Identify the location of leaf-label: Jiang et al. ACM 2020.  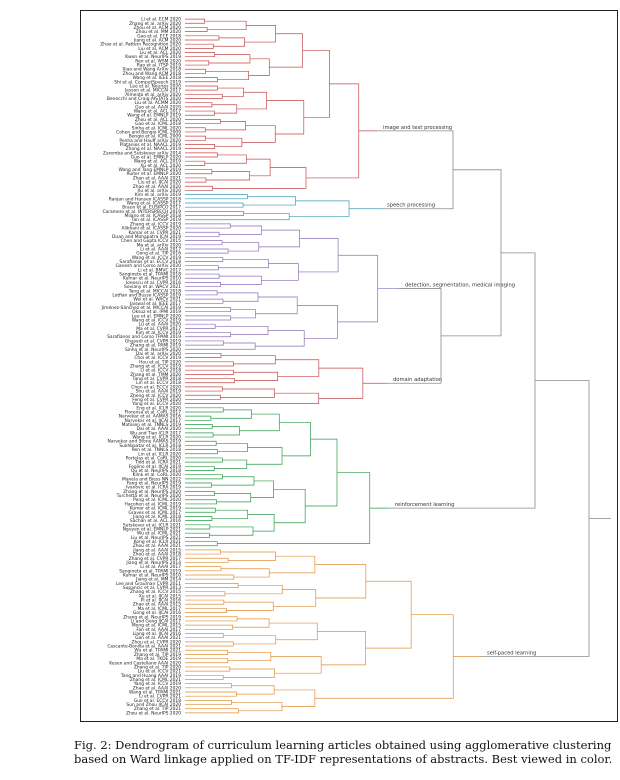
(157, 40).